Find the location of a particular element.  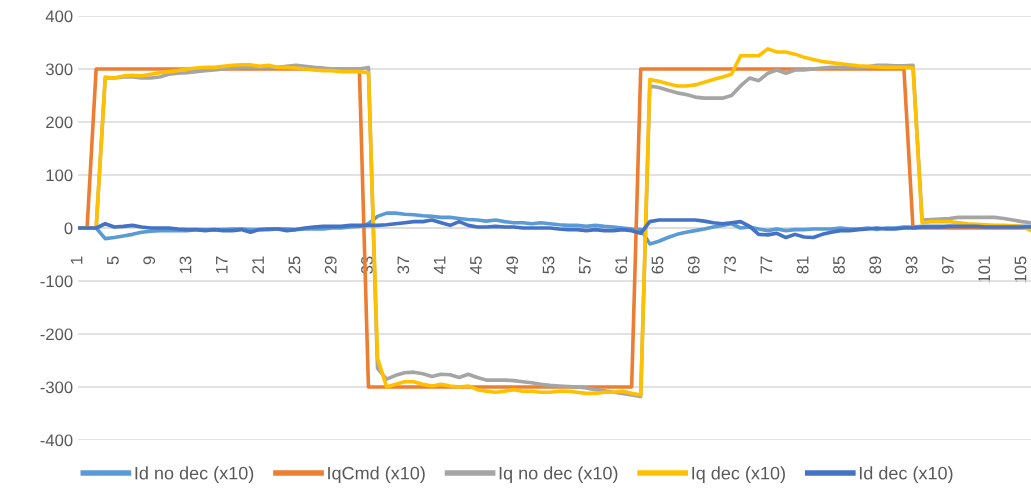

y-tick-label: -200 is located at coordinates (56, 334).